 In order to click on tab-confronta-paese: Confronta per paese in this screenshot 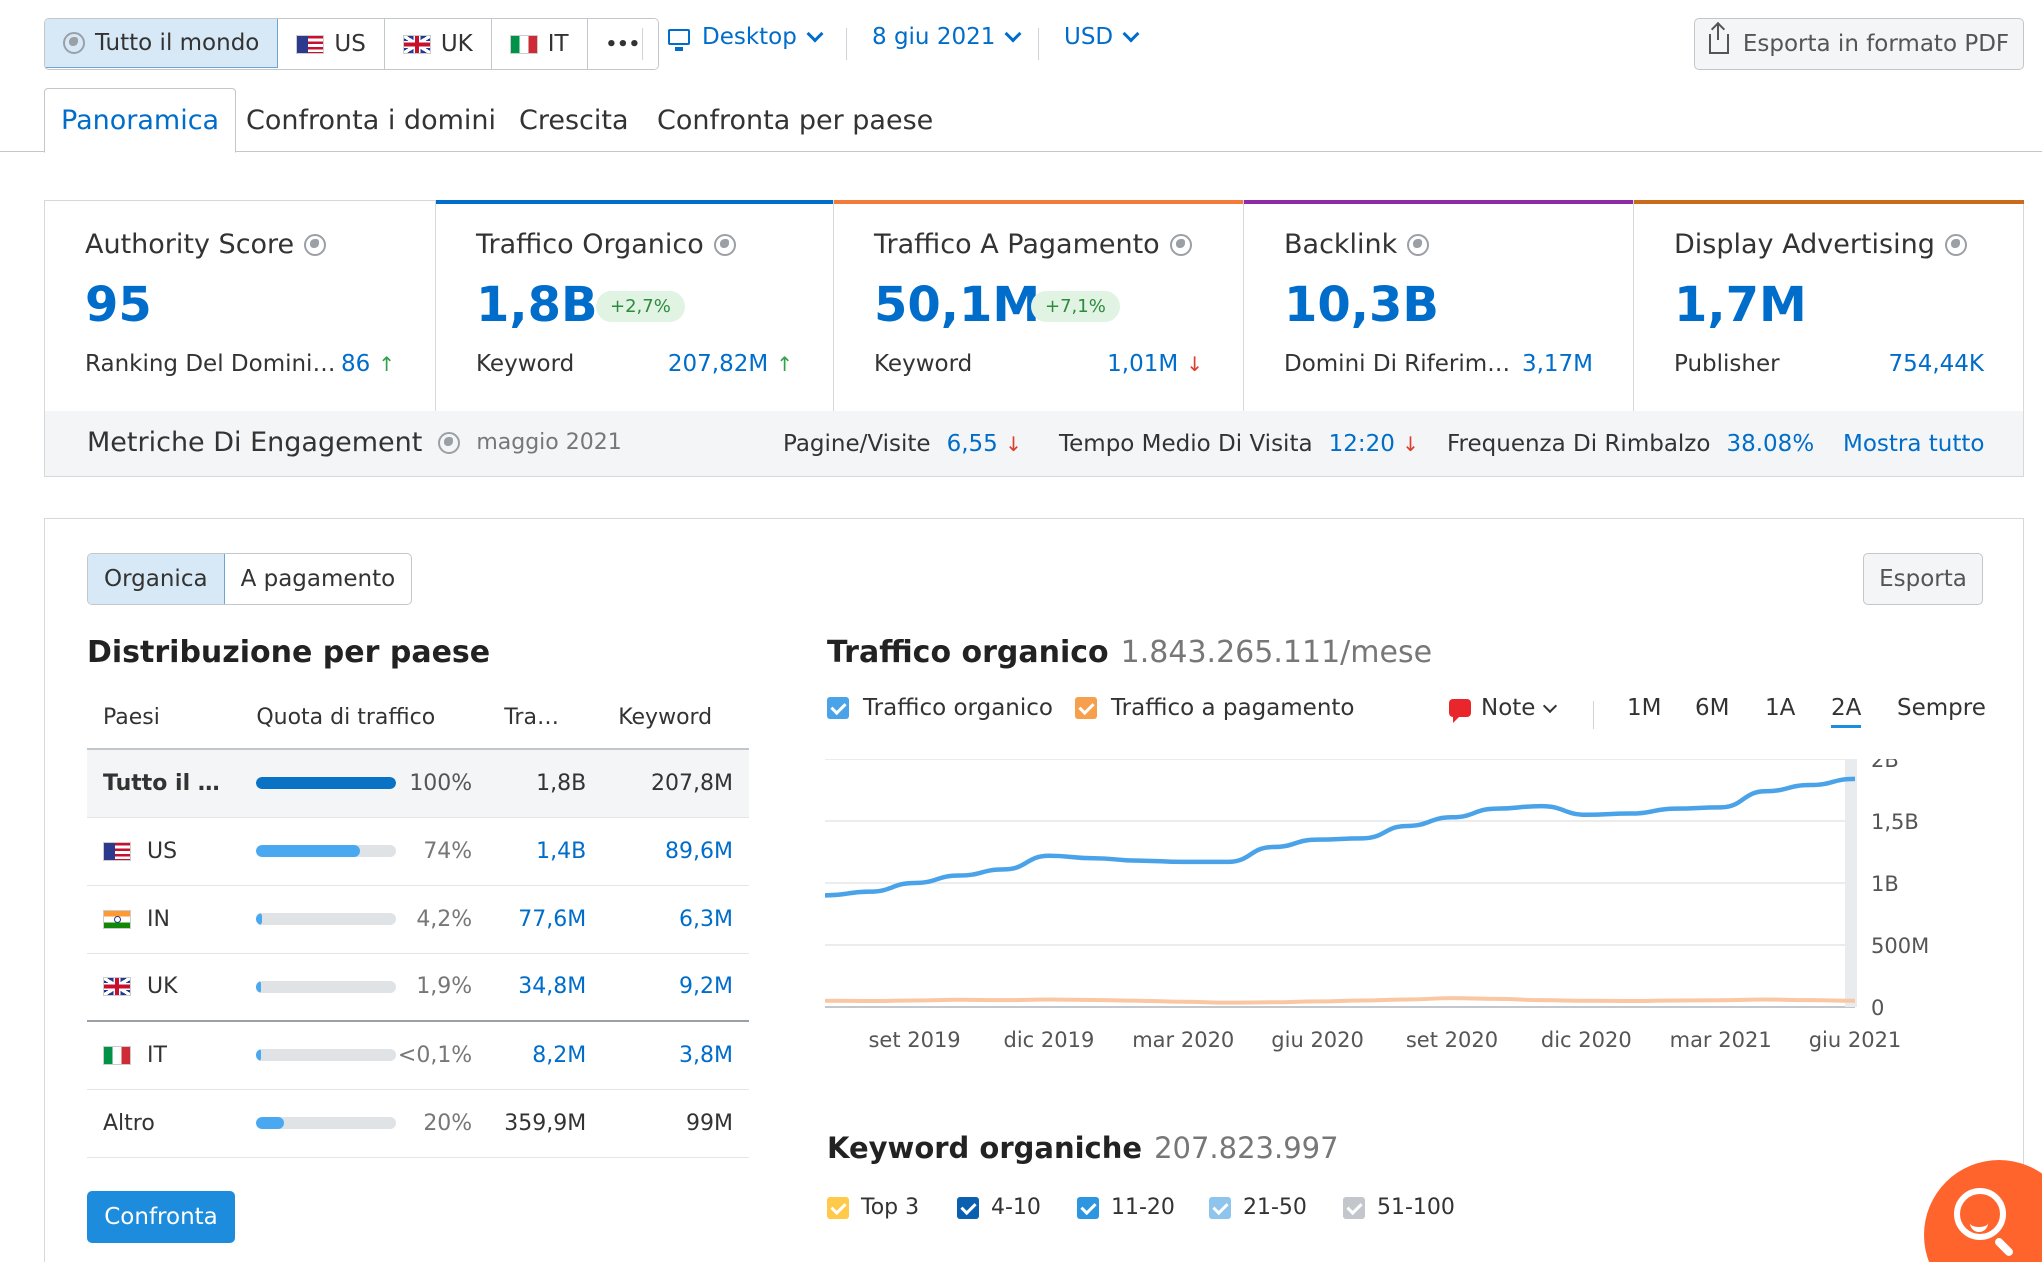, I will do `click(795, 120)`.